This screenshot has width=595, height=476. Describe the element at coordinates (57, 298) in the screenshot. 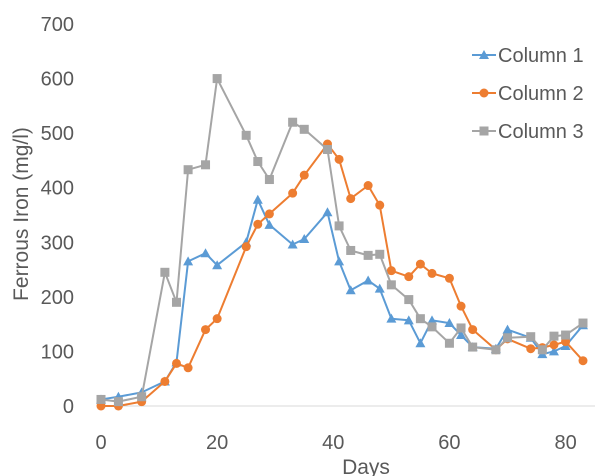

I see `y-tick-label: 200` at that location.